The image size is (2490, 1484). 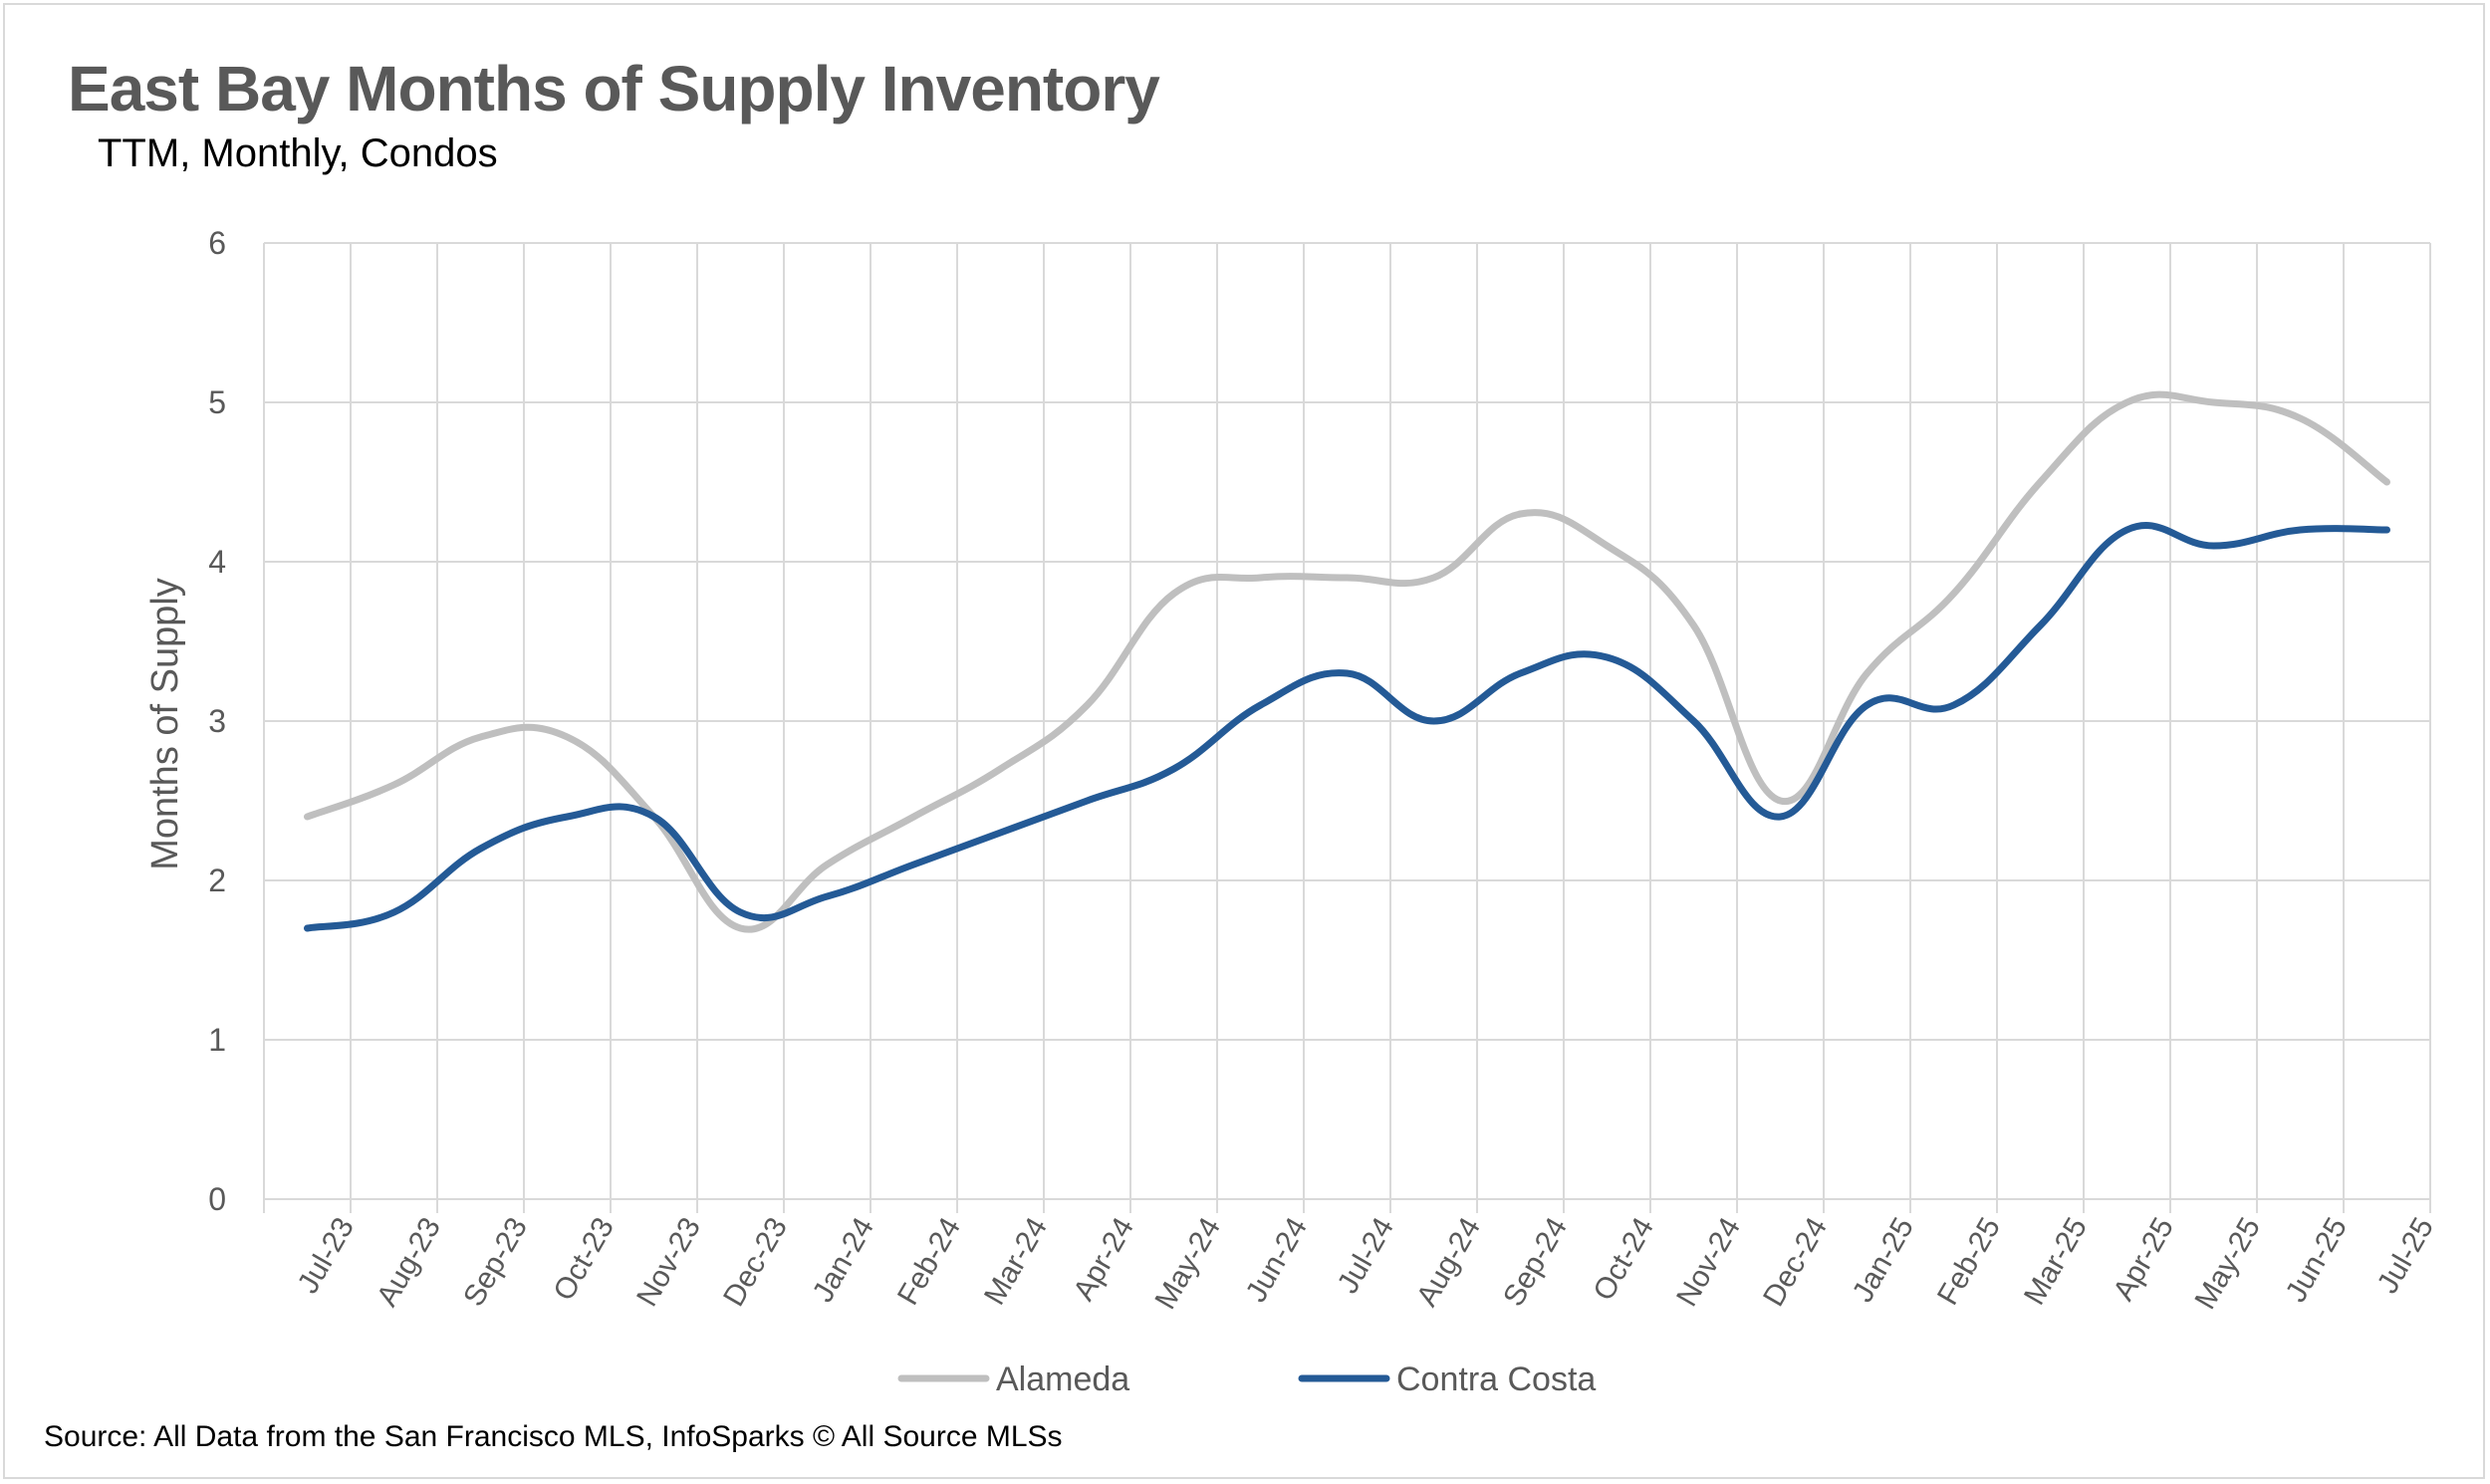 What do you see at coordinates (1795, 1262) in the screenshot?
I see `x-tick-label: Dec-24` at bounding box center [1795, 1262].